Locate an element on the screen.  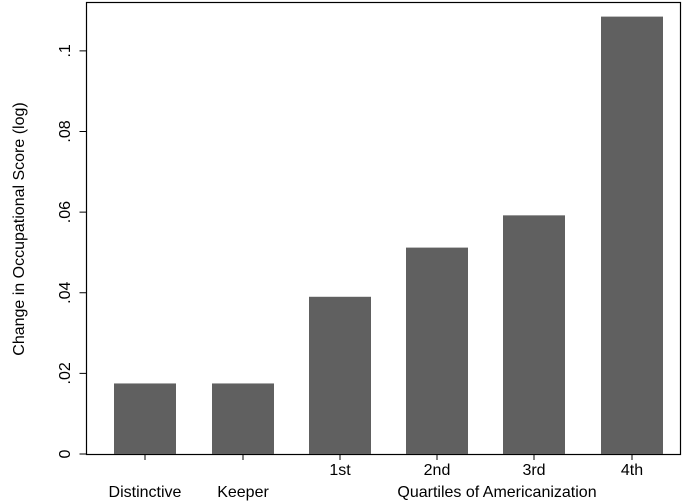
x-tick-label: Distinctive is located at coordinates (145, 492).